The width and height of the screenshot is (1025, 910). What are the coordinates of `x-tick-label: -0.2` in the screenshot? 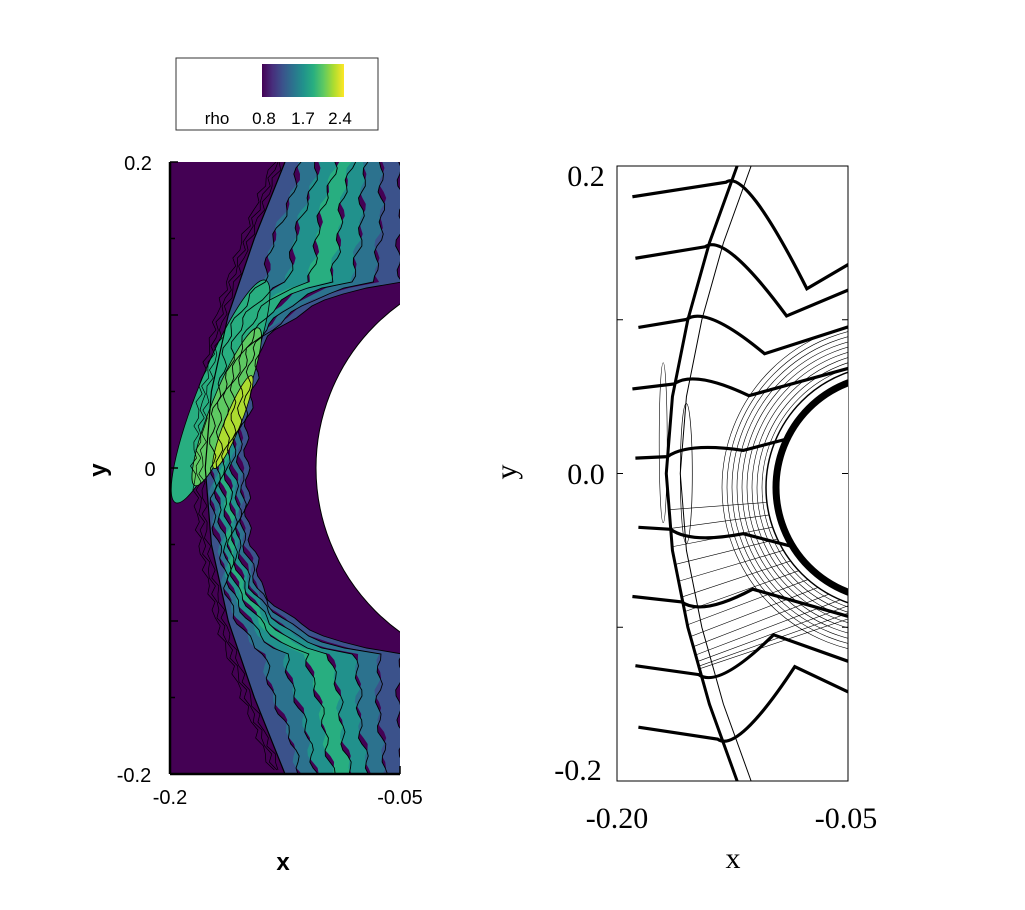 It's located at (170, 798).